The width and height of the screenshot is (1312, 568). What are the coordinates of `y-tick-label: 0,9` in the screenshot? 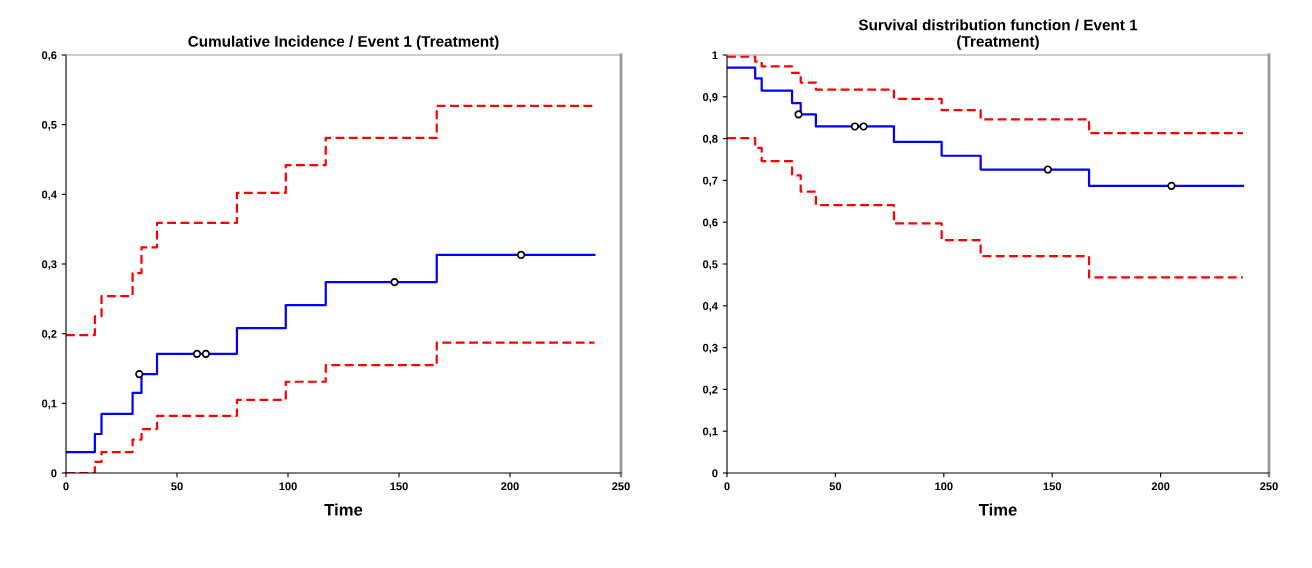 It's located at (710, 98).